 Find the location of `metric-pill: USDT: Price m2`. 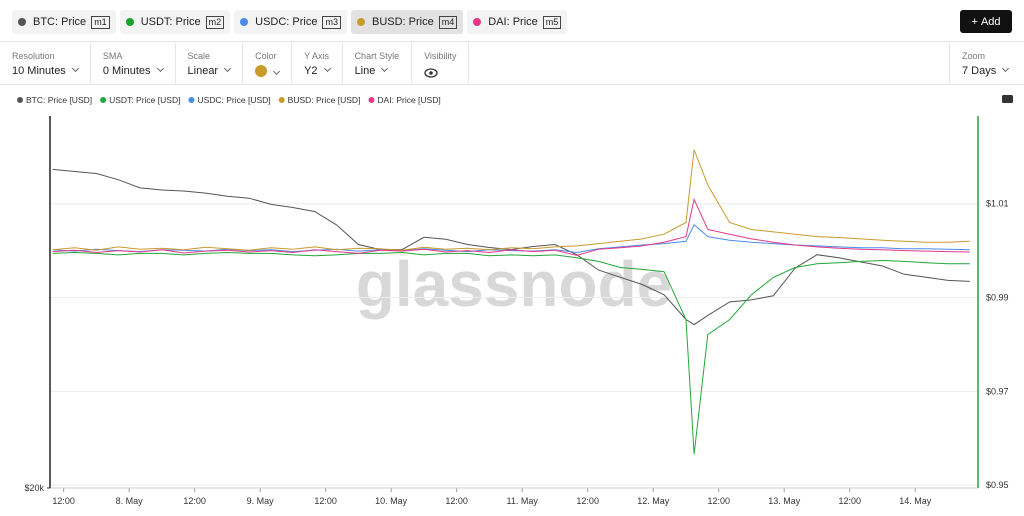

metric-pill: USDT: Price m2 is located at coordinates (175, 22).